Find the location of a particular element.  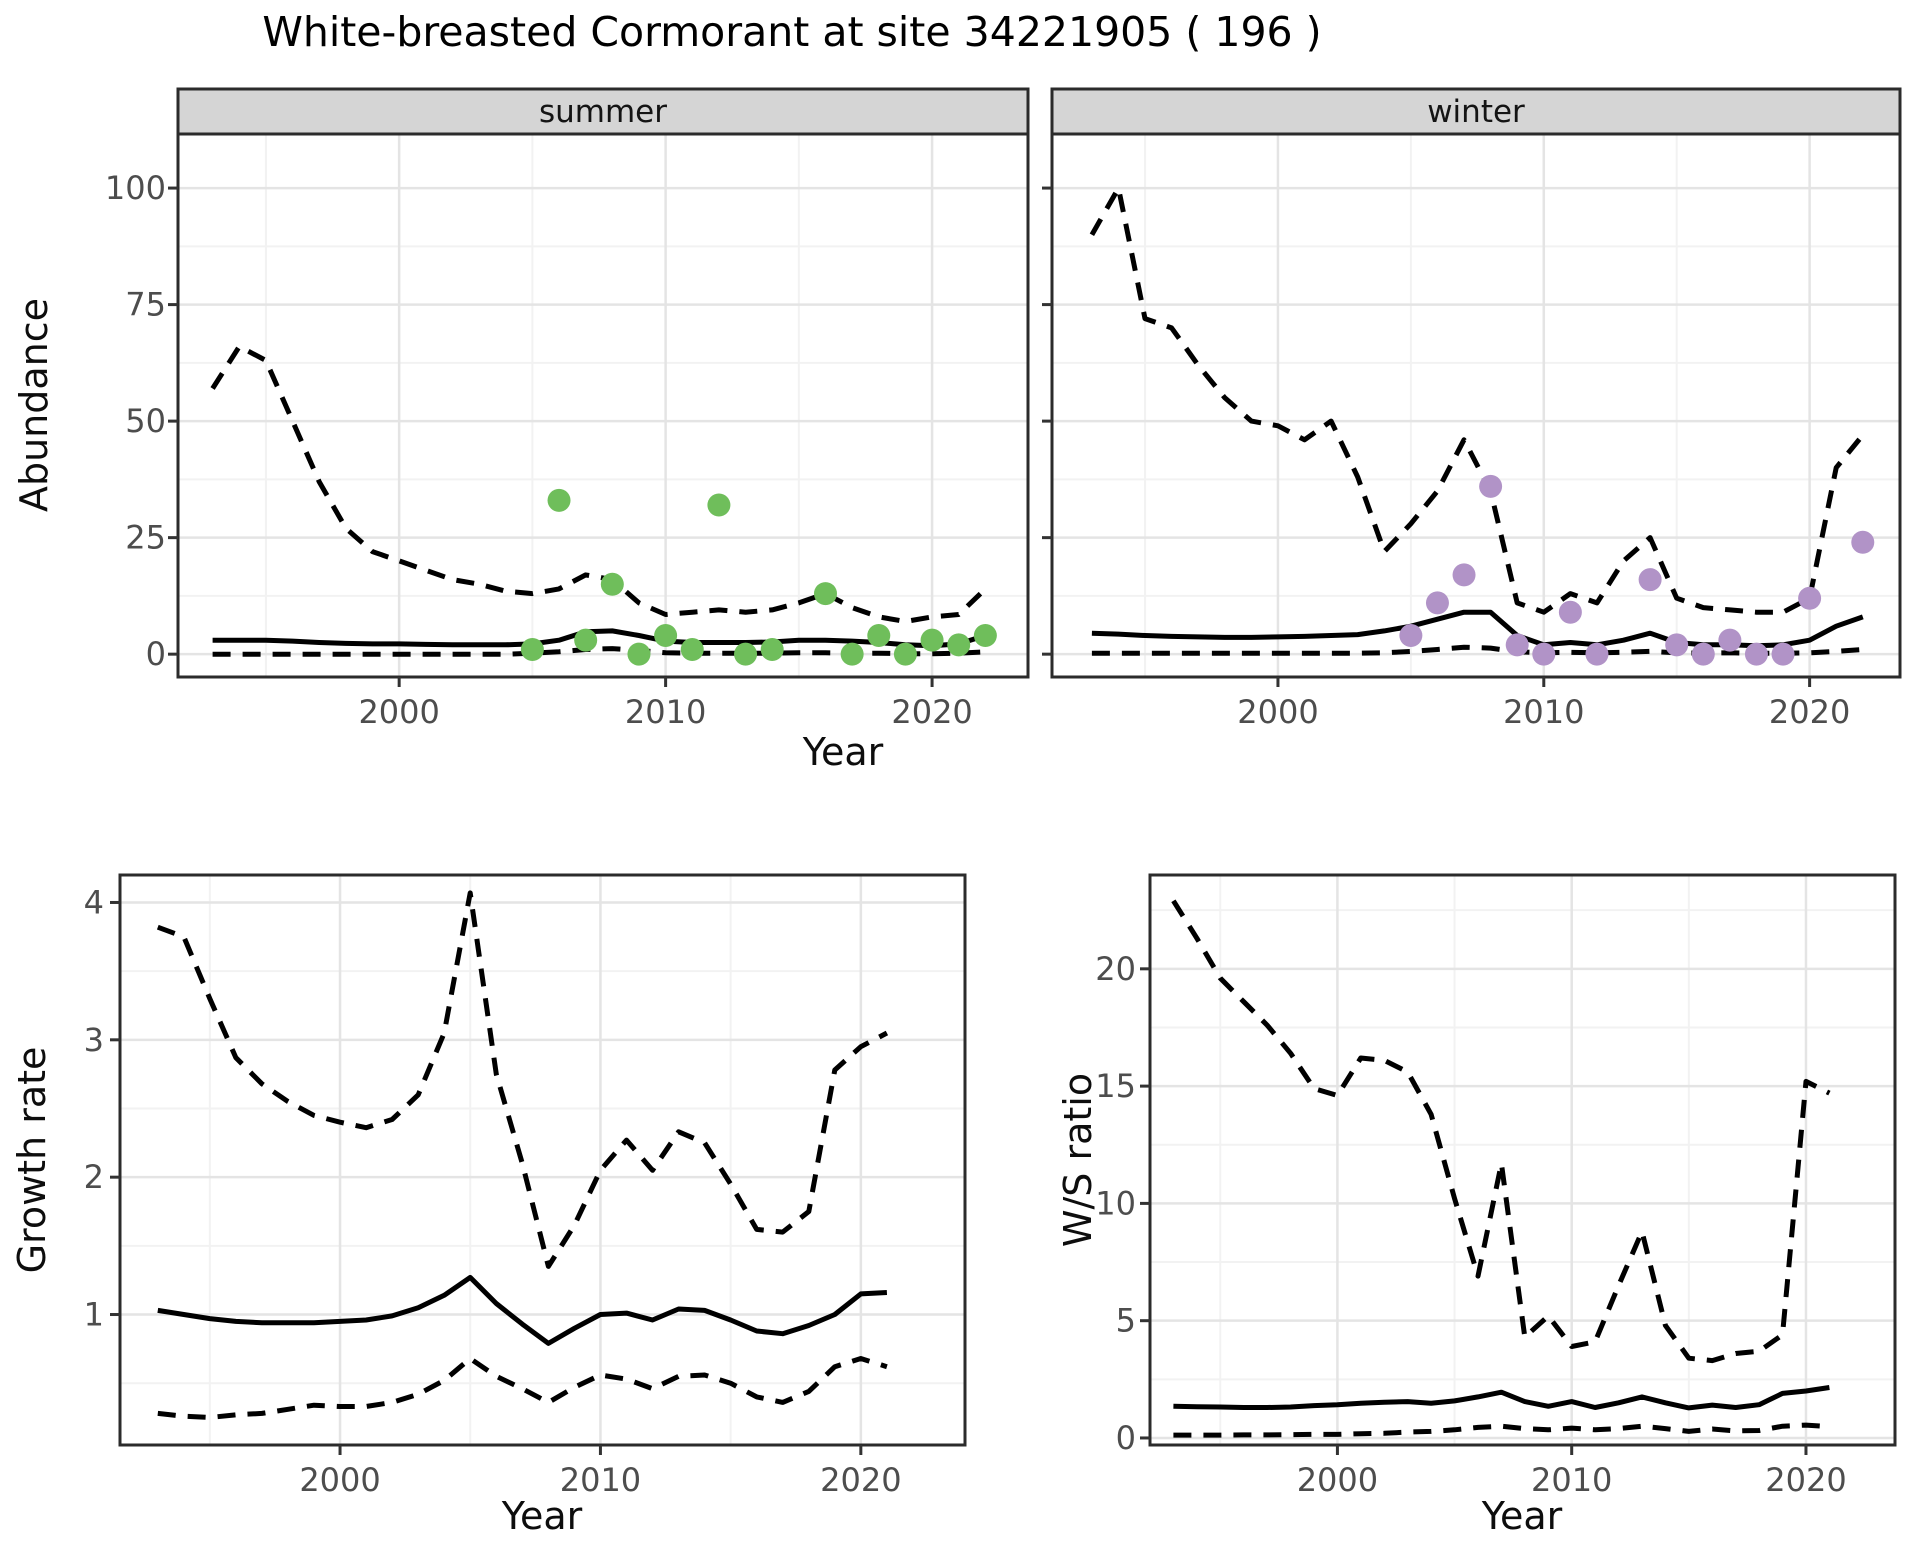

winter-facet-strip is located at coordinates (1476, 111).